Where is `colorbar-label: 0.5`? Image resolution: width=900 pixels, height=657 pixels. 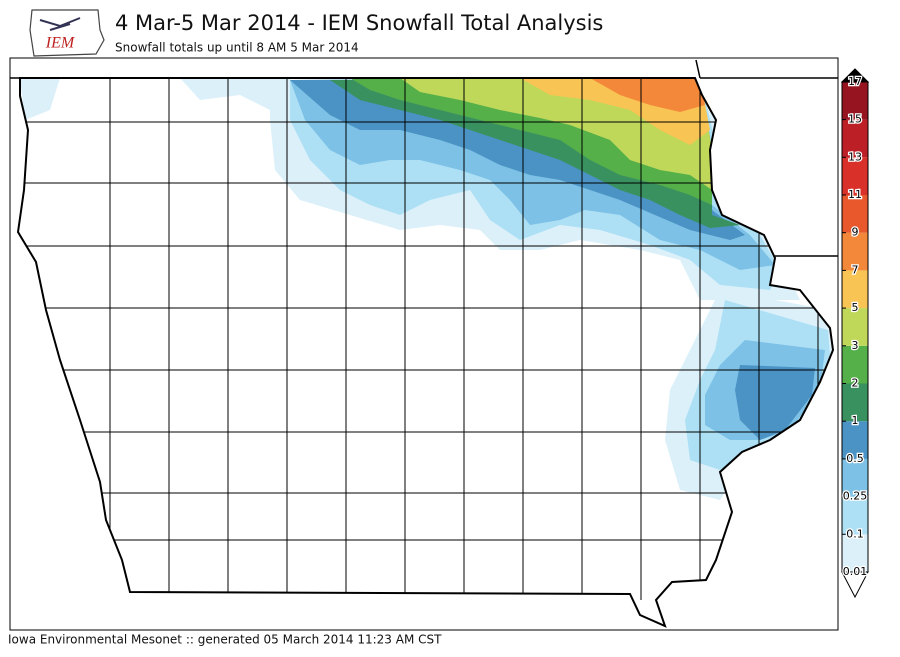
colorbar-label: 0.5 is located at coordinates (855, 458).